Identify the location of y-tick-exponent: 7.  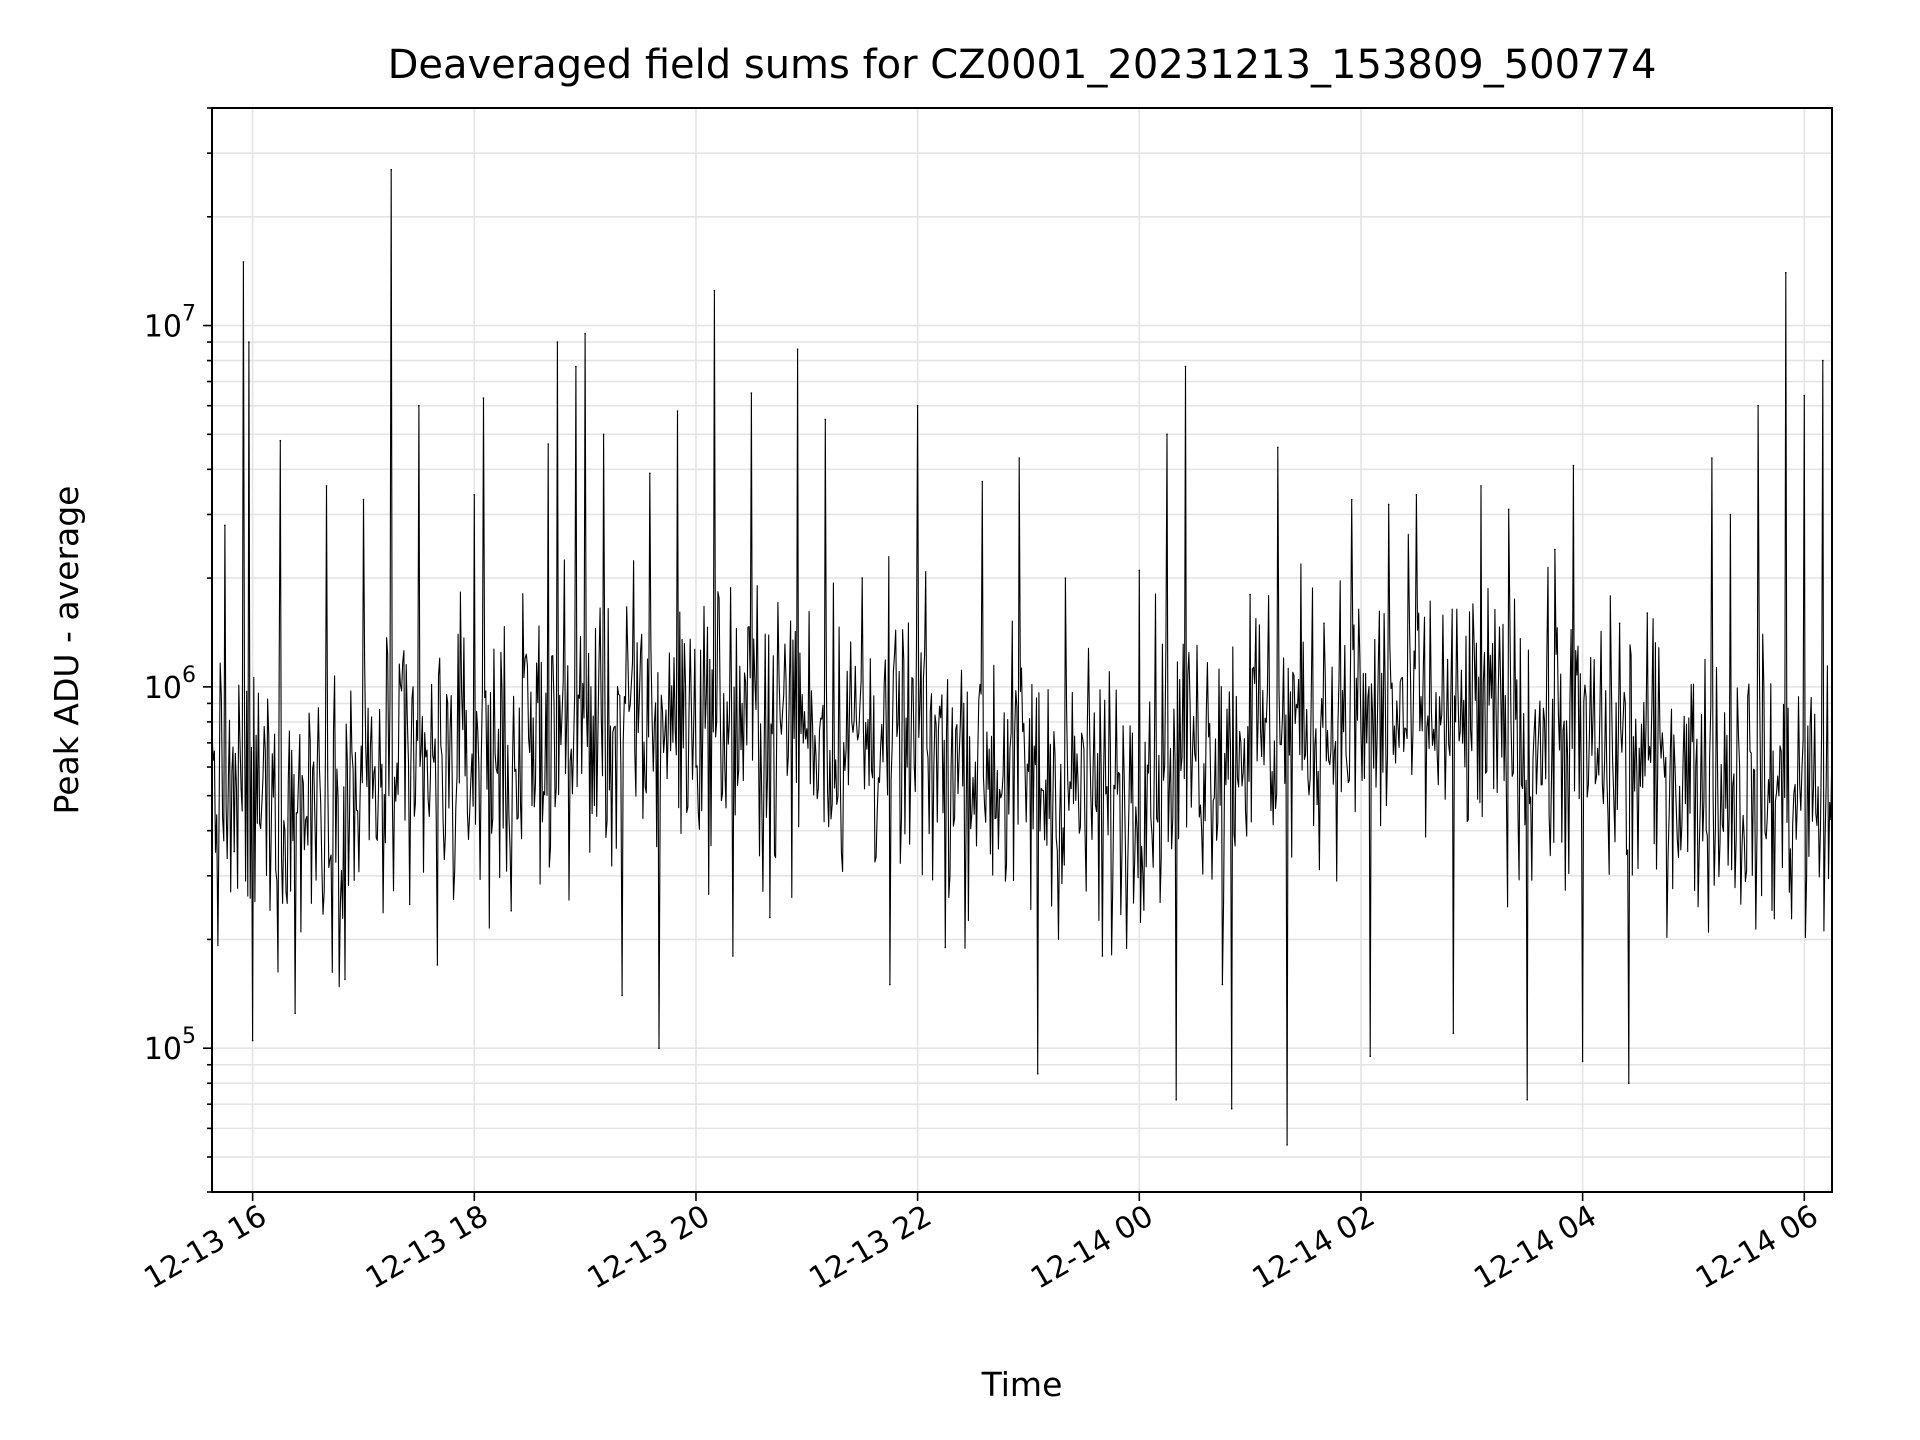
(189, 314).